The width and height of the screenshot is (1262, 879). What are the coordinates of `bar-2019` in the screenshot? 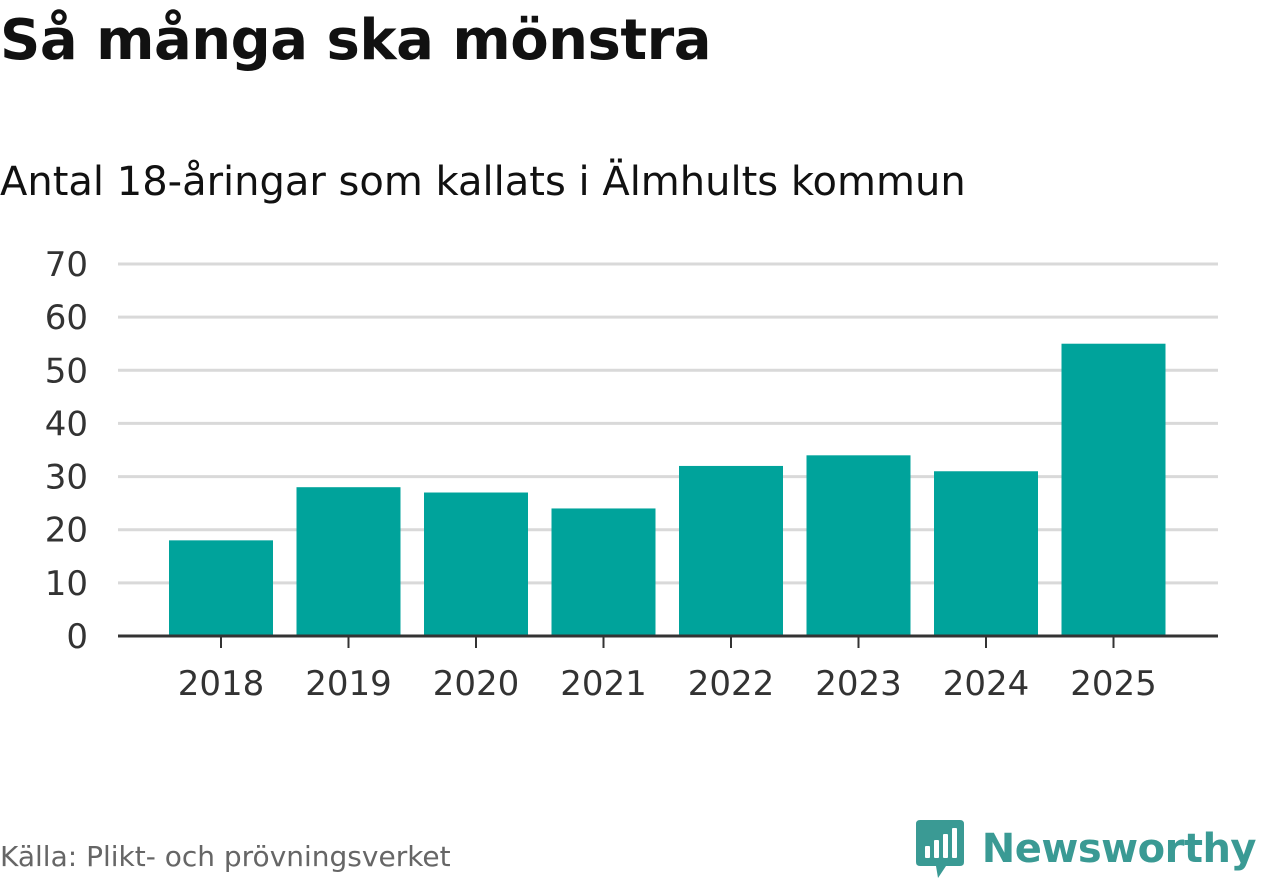 It's located at (348, 561).